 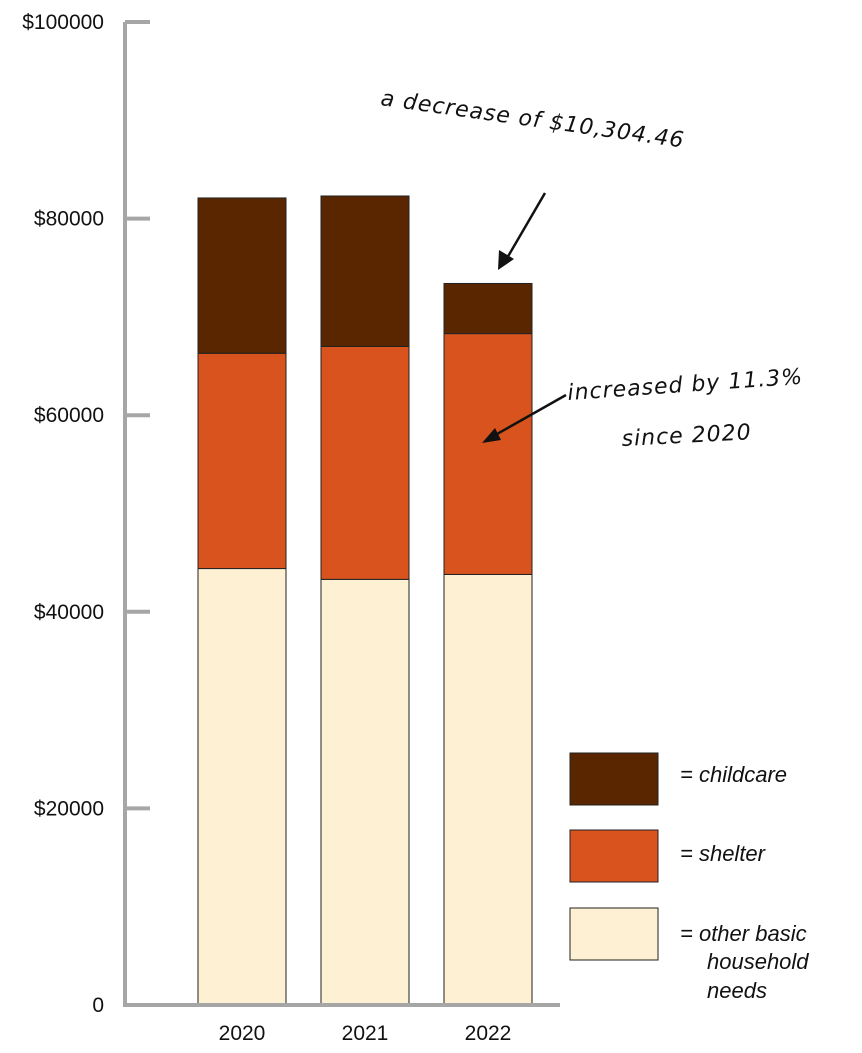 I want to click on legend-label-childcare: = childcare, so click(x=733, y=774).